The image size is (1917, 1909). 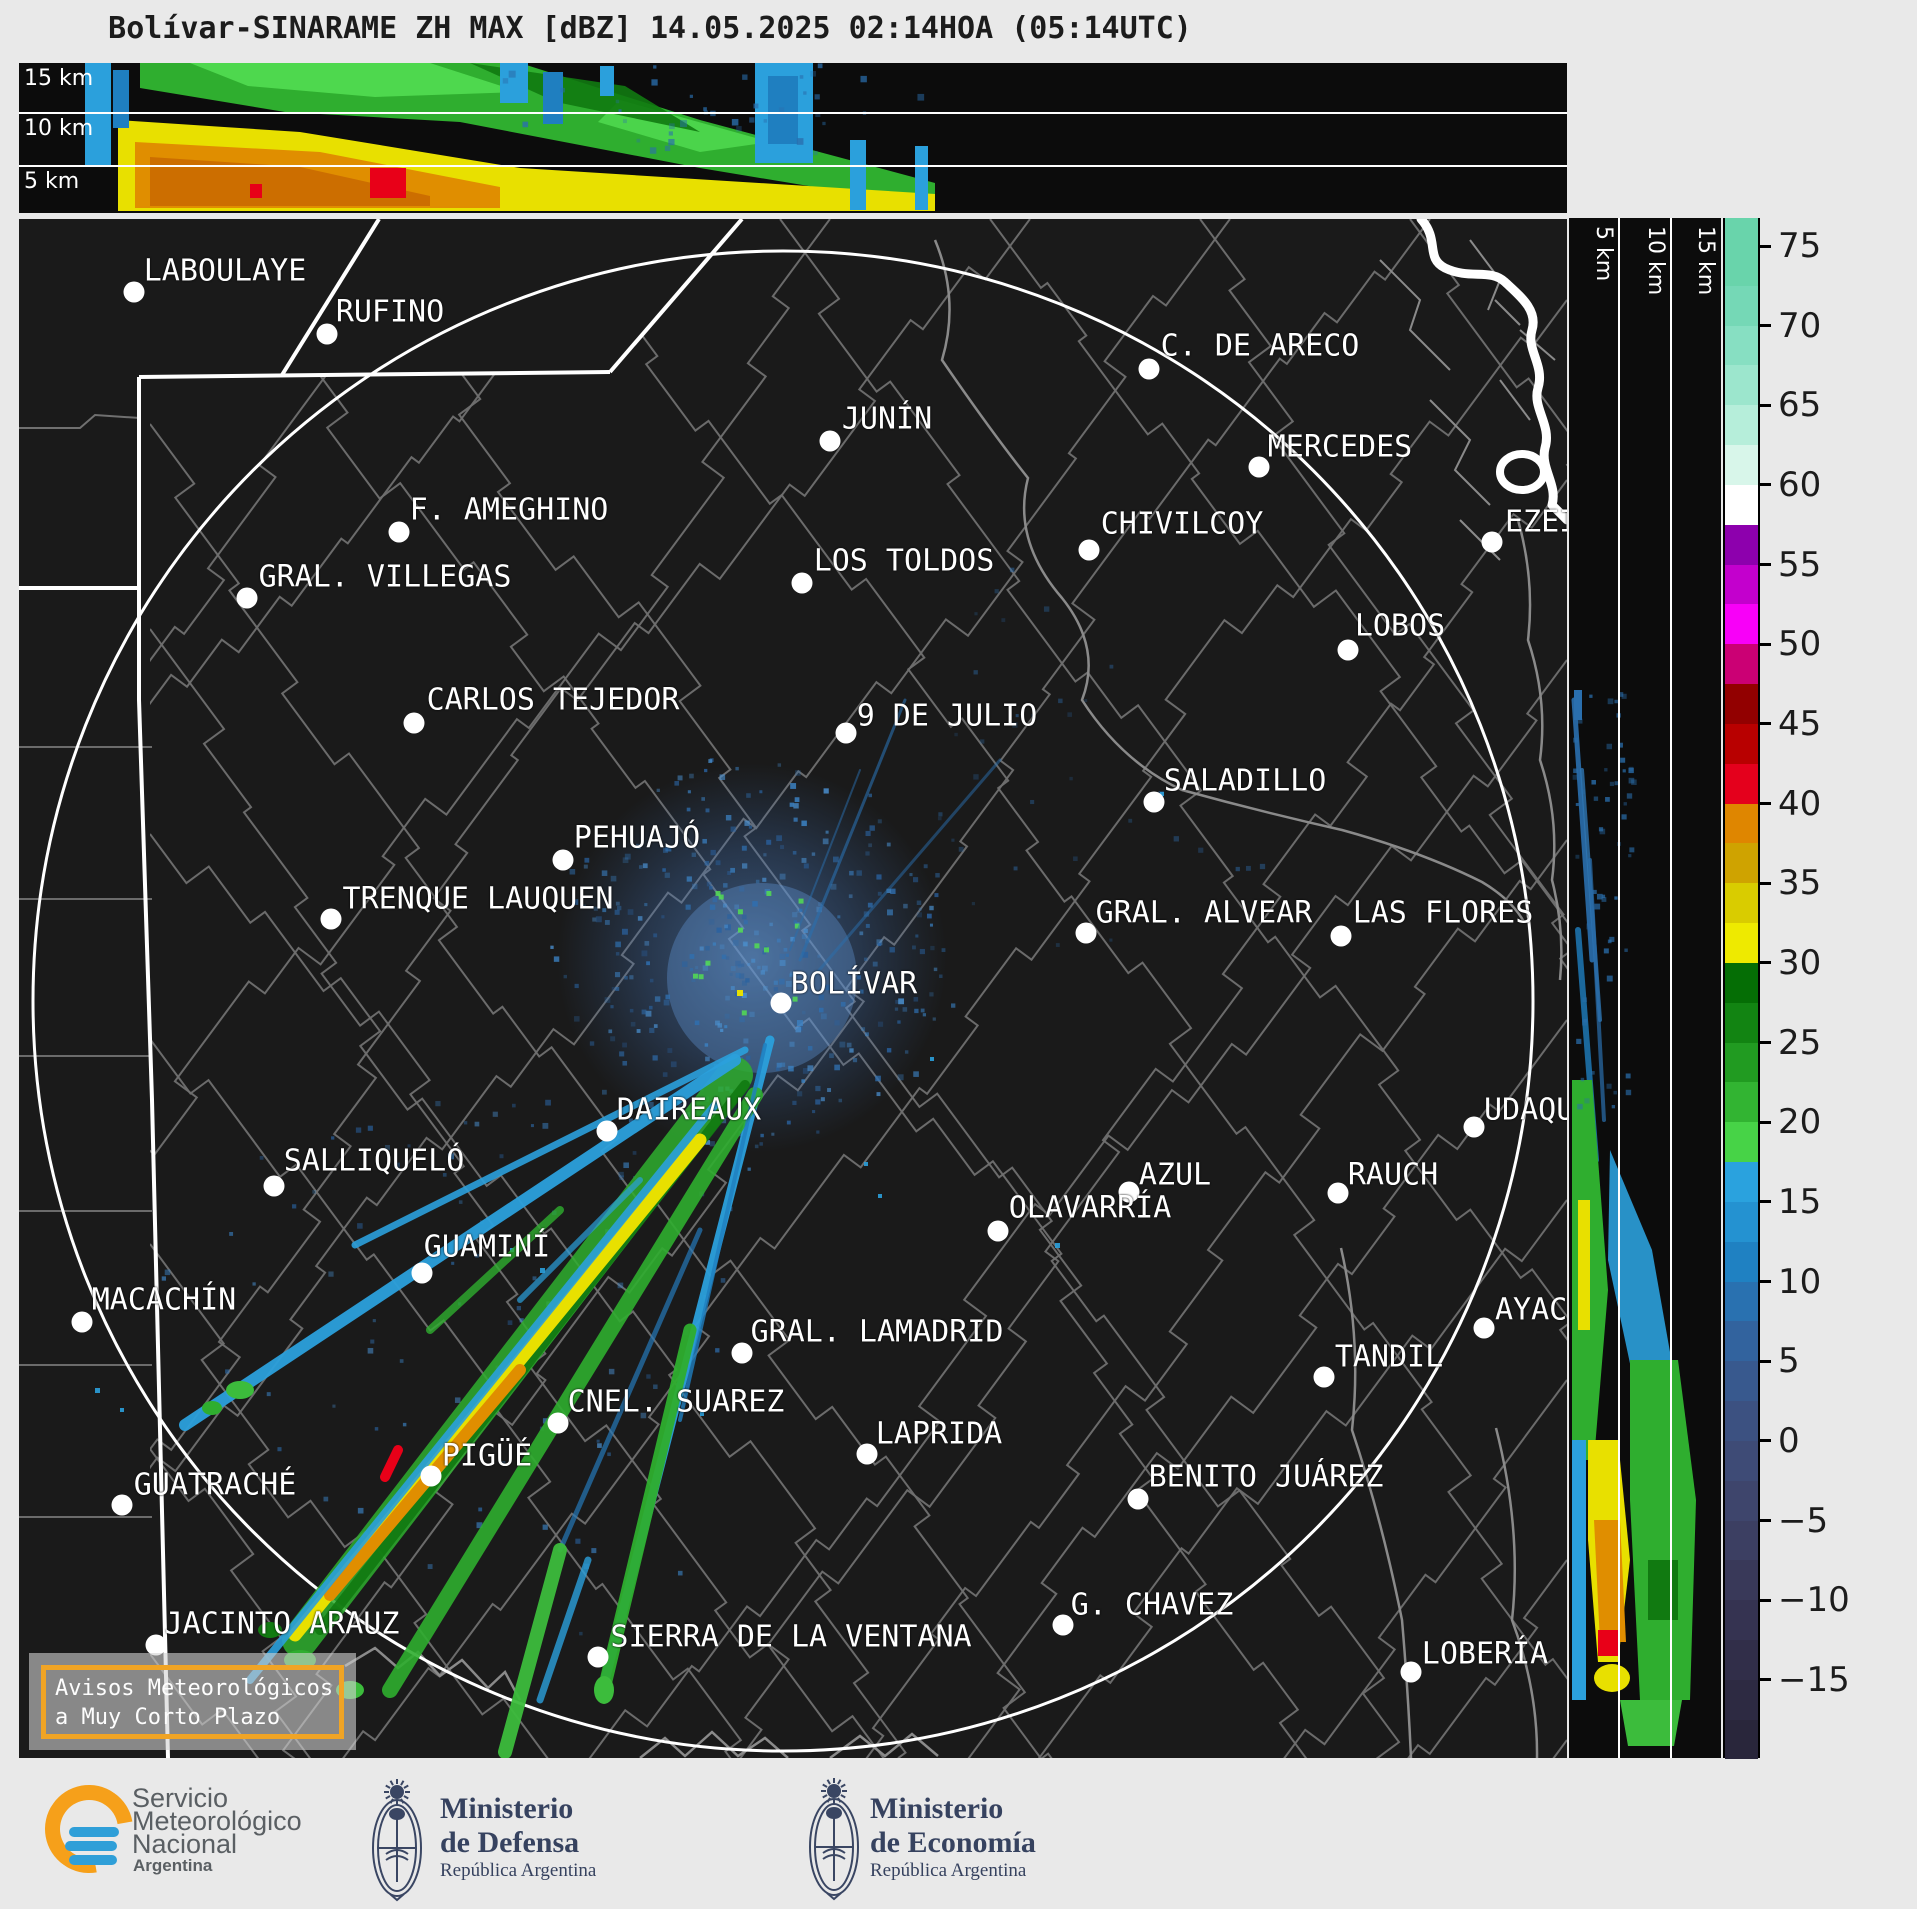 What do you see at coordinates (1655, 261) in the screenshot?
I see `right-axis-label-10km: 10 km` at bounding box center [1655, 261].